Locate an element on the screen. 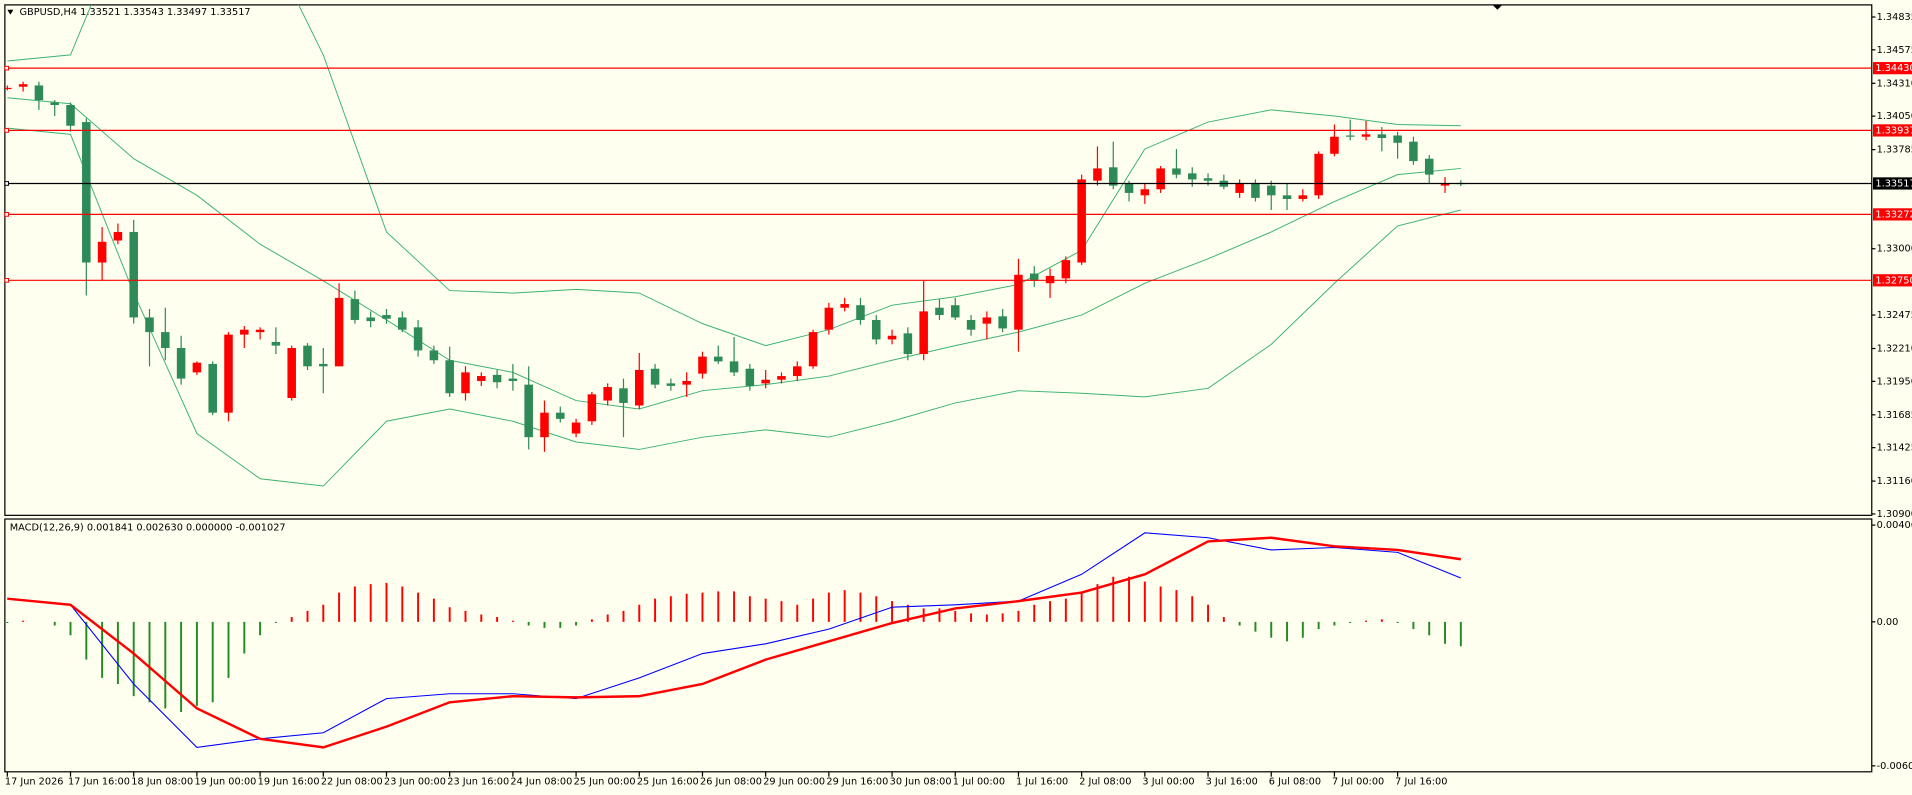 This screenshot has width=1912, height=795. y-tick-label: 1.32475 is located at coordinates (1894, 315).